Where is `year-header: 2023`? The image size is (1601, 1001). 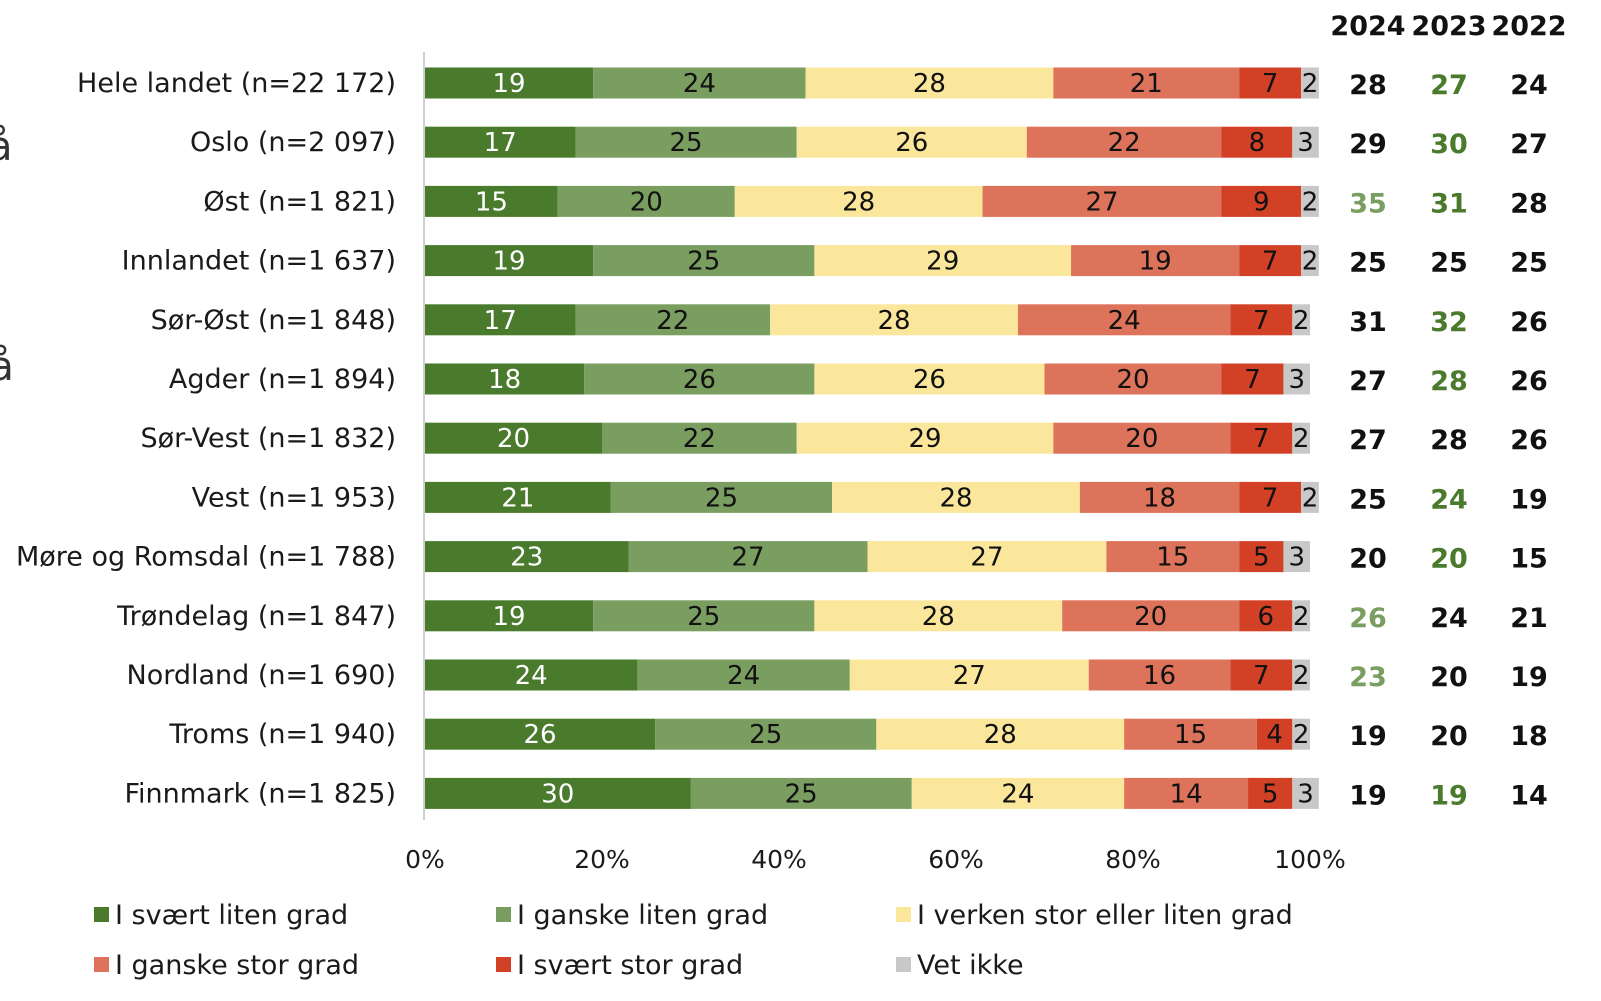
year-header: 2023 is located at coordinates (1448, 26).